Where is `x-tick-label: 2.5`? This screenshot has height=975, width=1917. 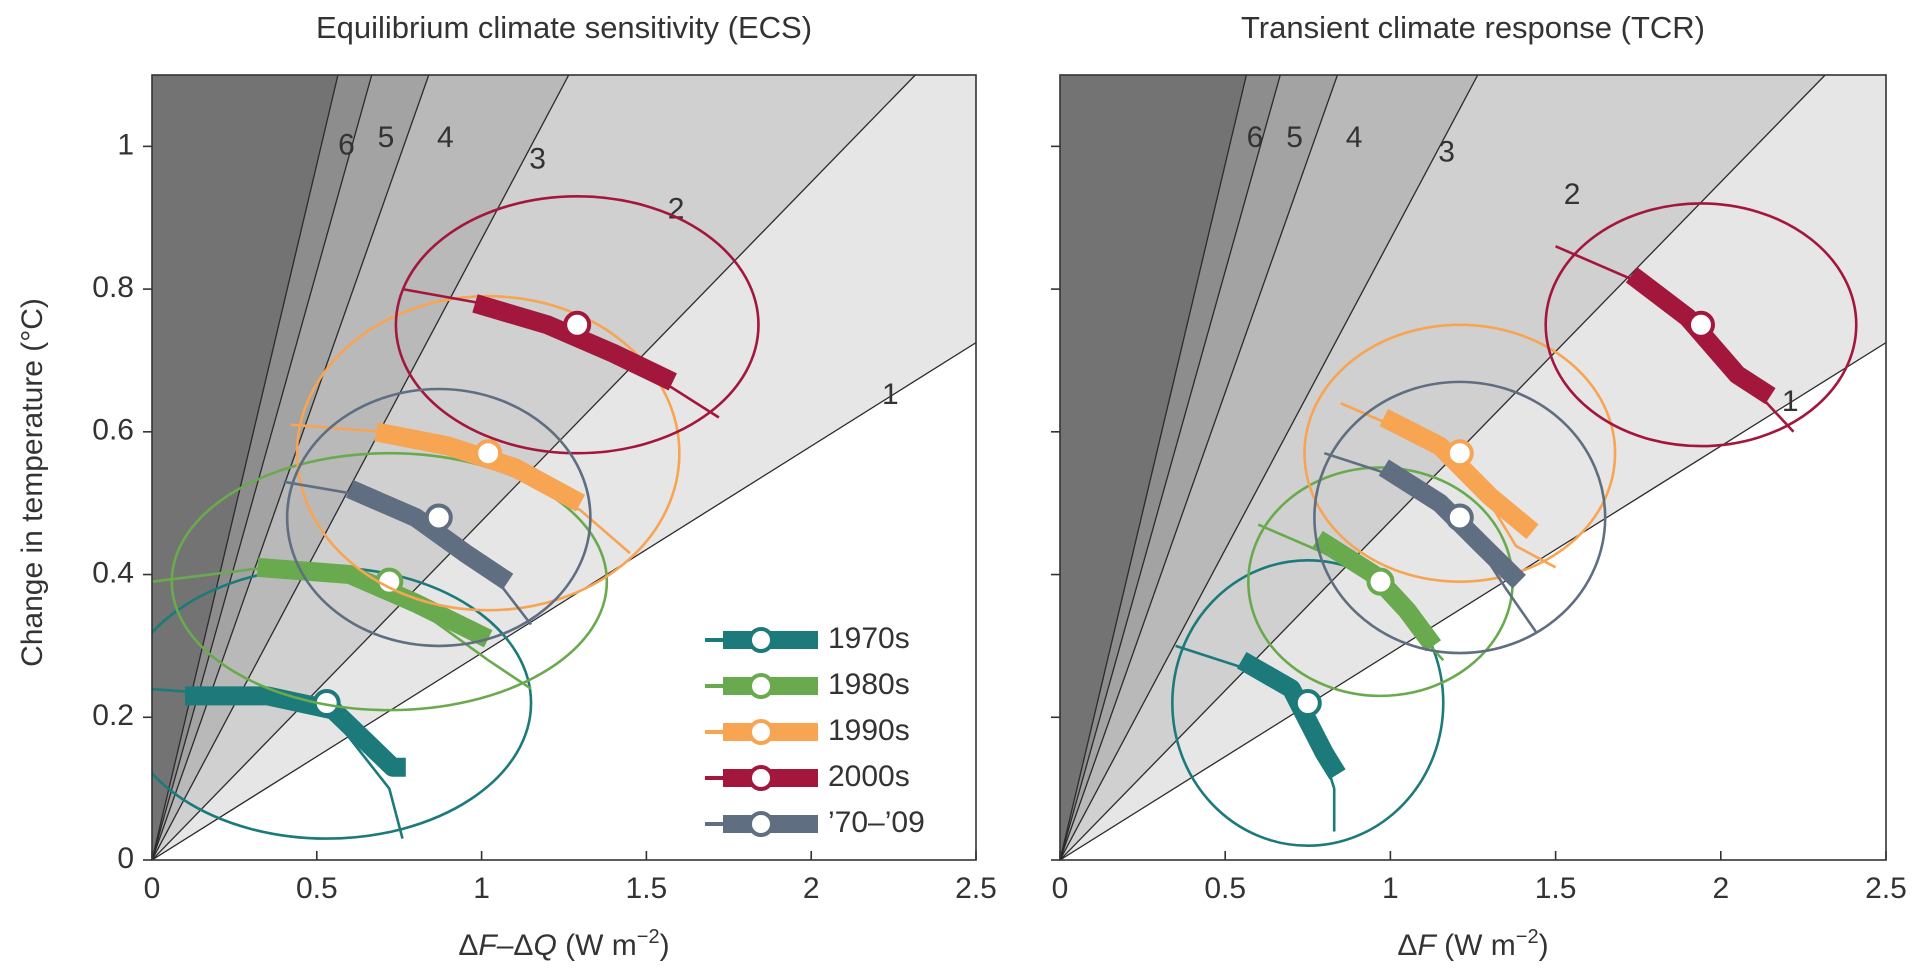 x-tick-label: 2.5 is located at coordinates (976, 888).